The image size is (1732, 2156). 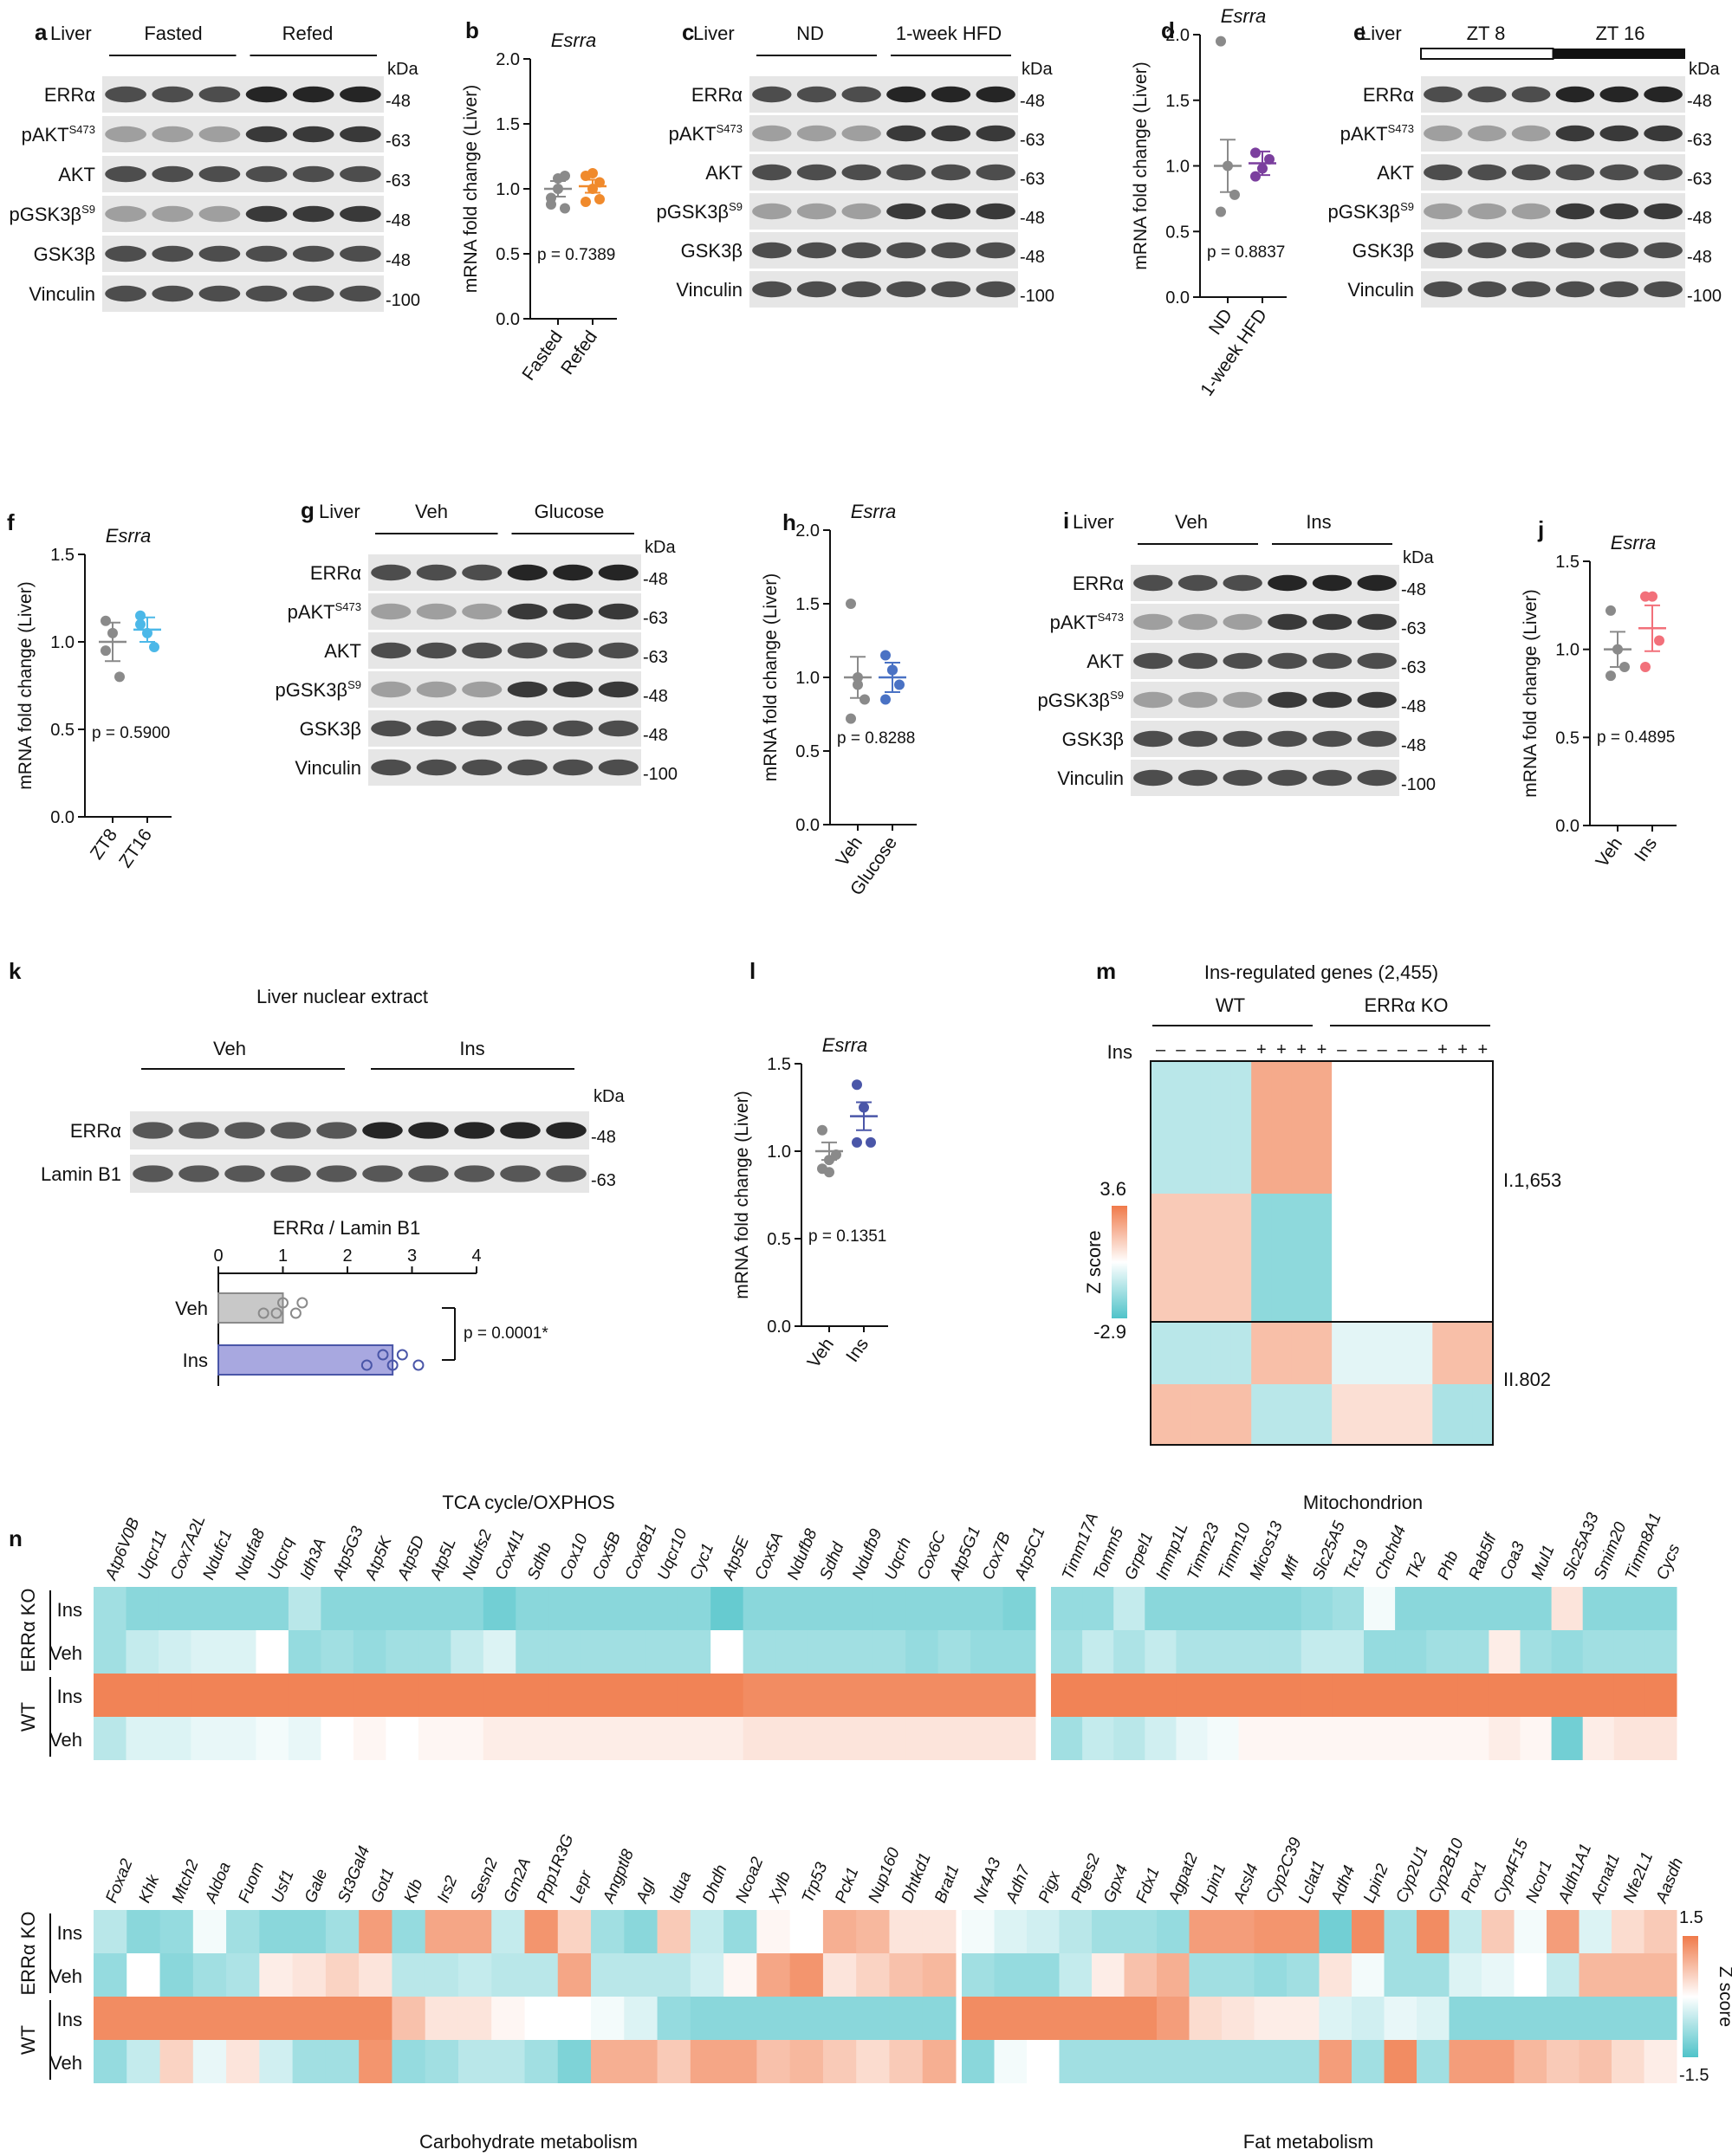 What do you see at coordinates (398, 101) in the screenshot?
I see `mw-marker: -48` at bounding box center [398, 101].